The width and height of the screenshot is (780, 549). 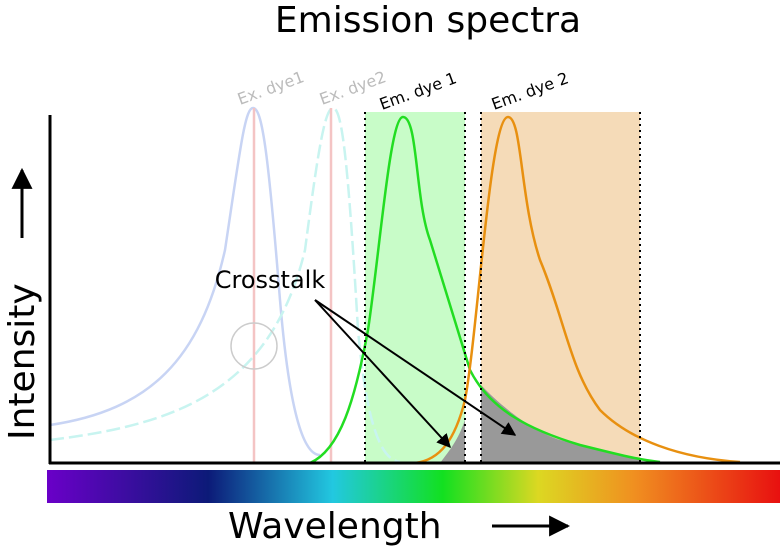 I want to click on circle-marker, so click(x=254, y=346).